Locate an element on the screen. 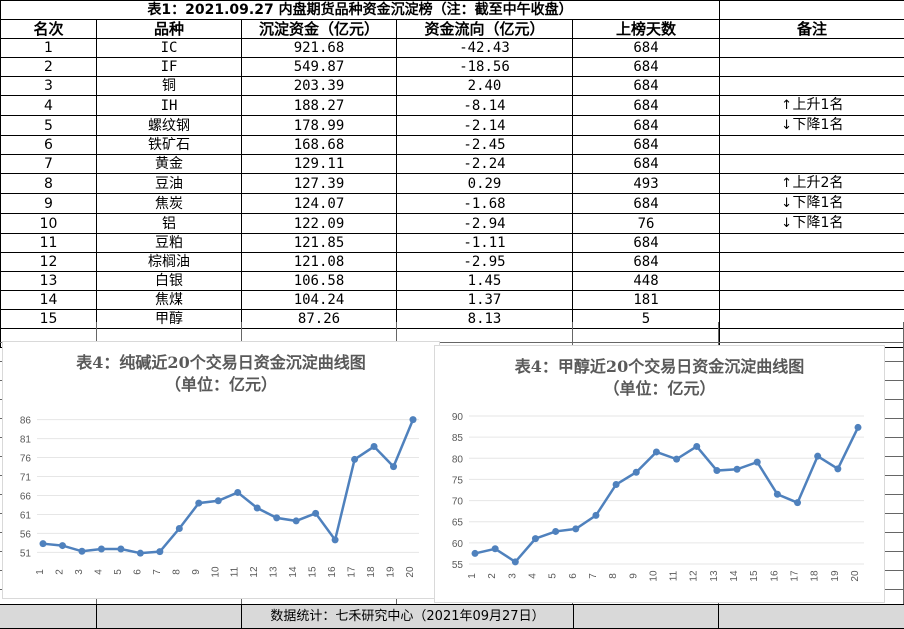 This screenshot has width=904, height=629. y-tick-label: 85 is located at coordinates (458, 438).